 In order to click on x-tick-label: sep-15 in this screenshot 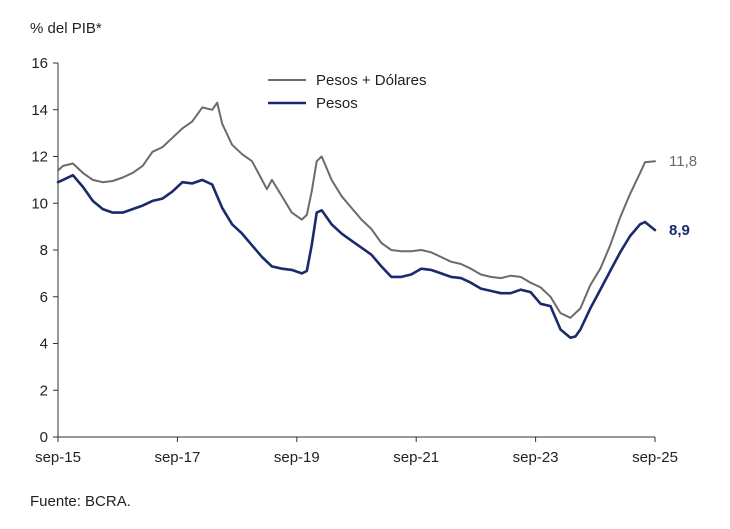, I will do `click(58, 457)`.